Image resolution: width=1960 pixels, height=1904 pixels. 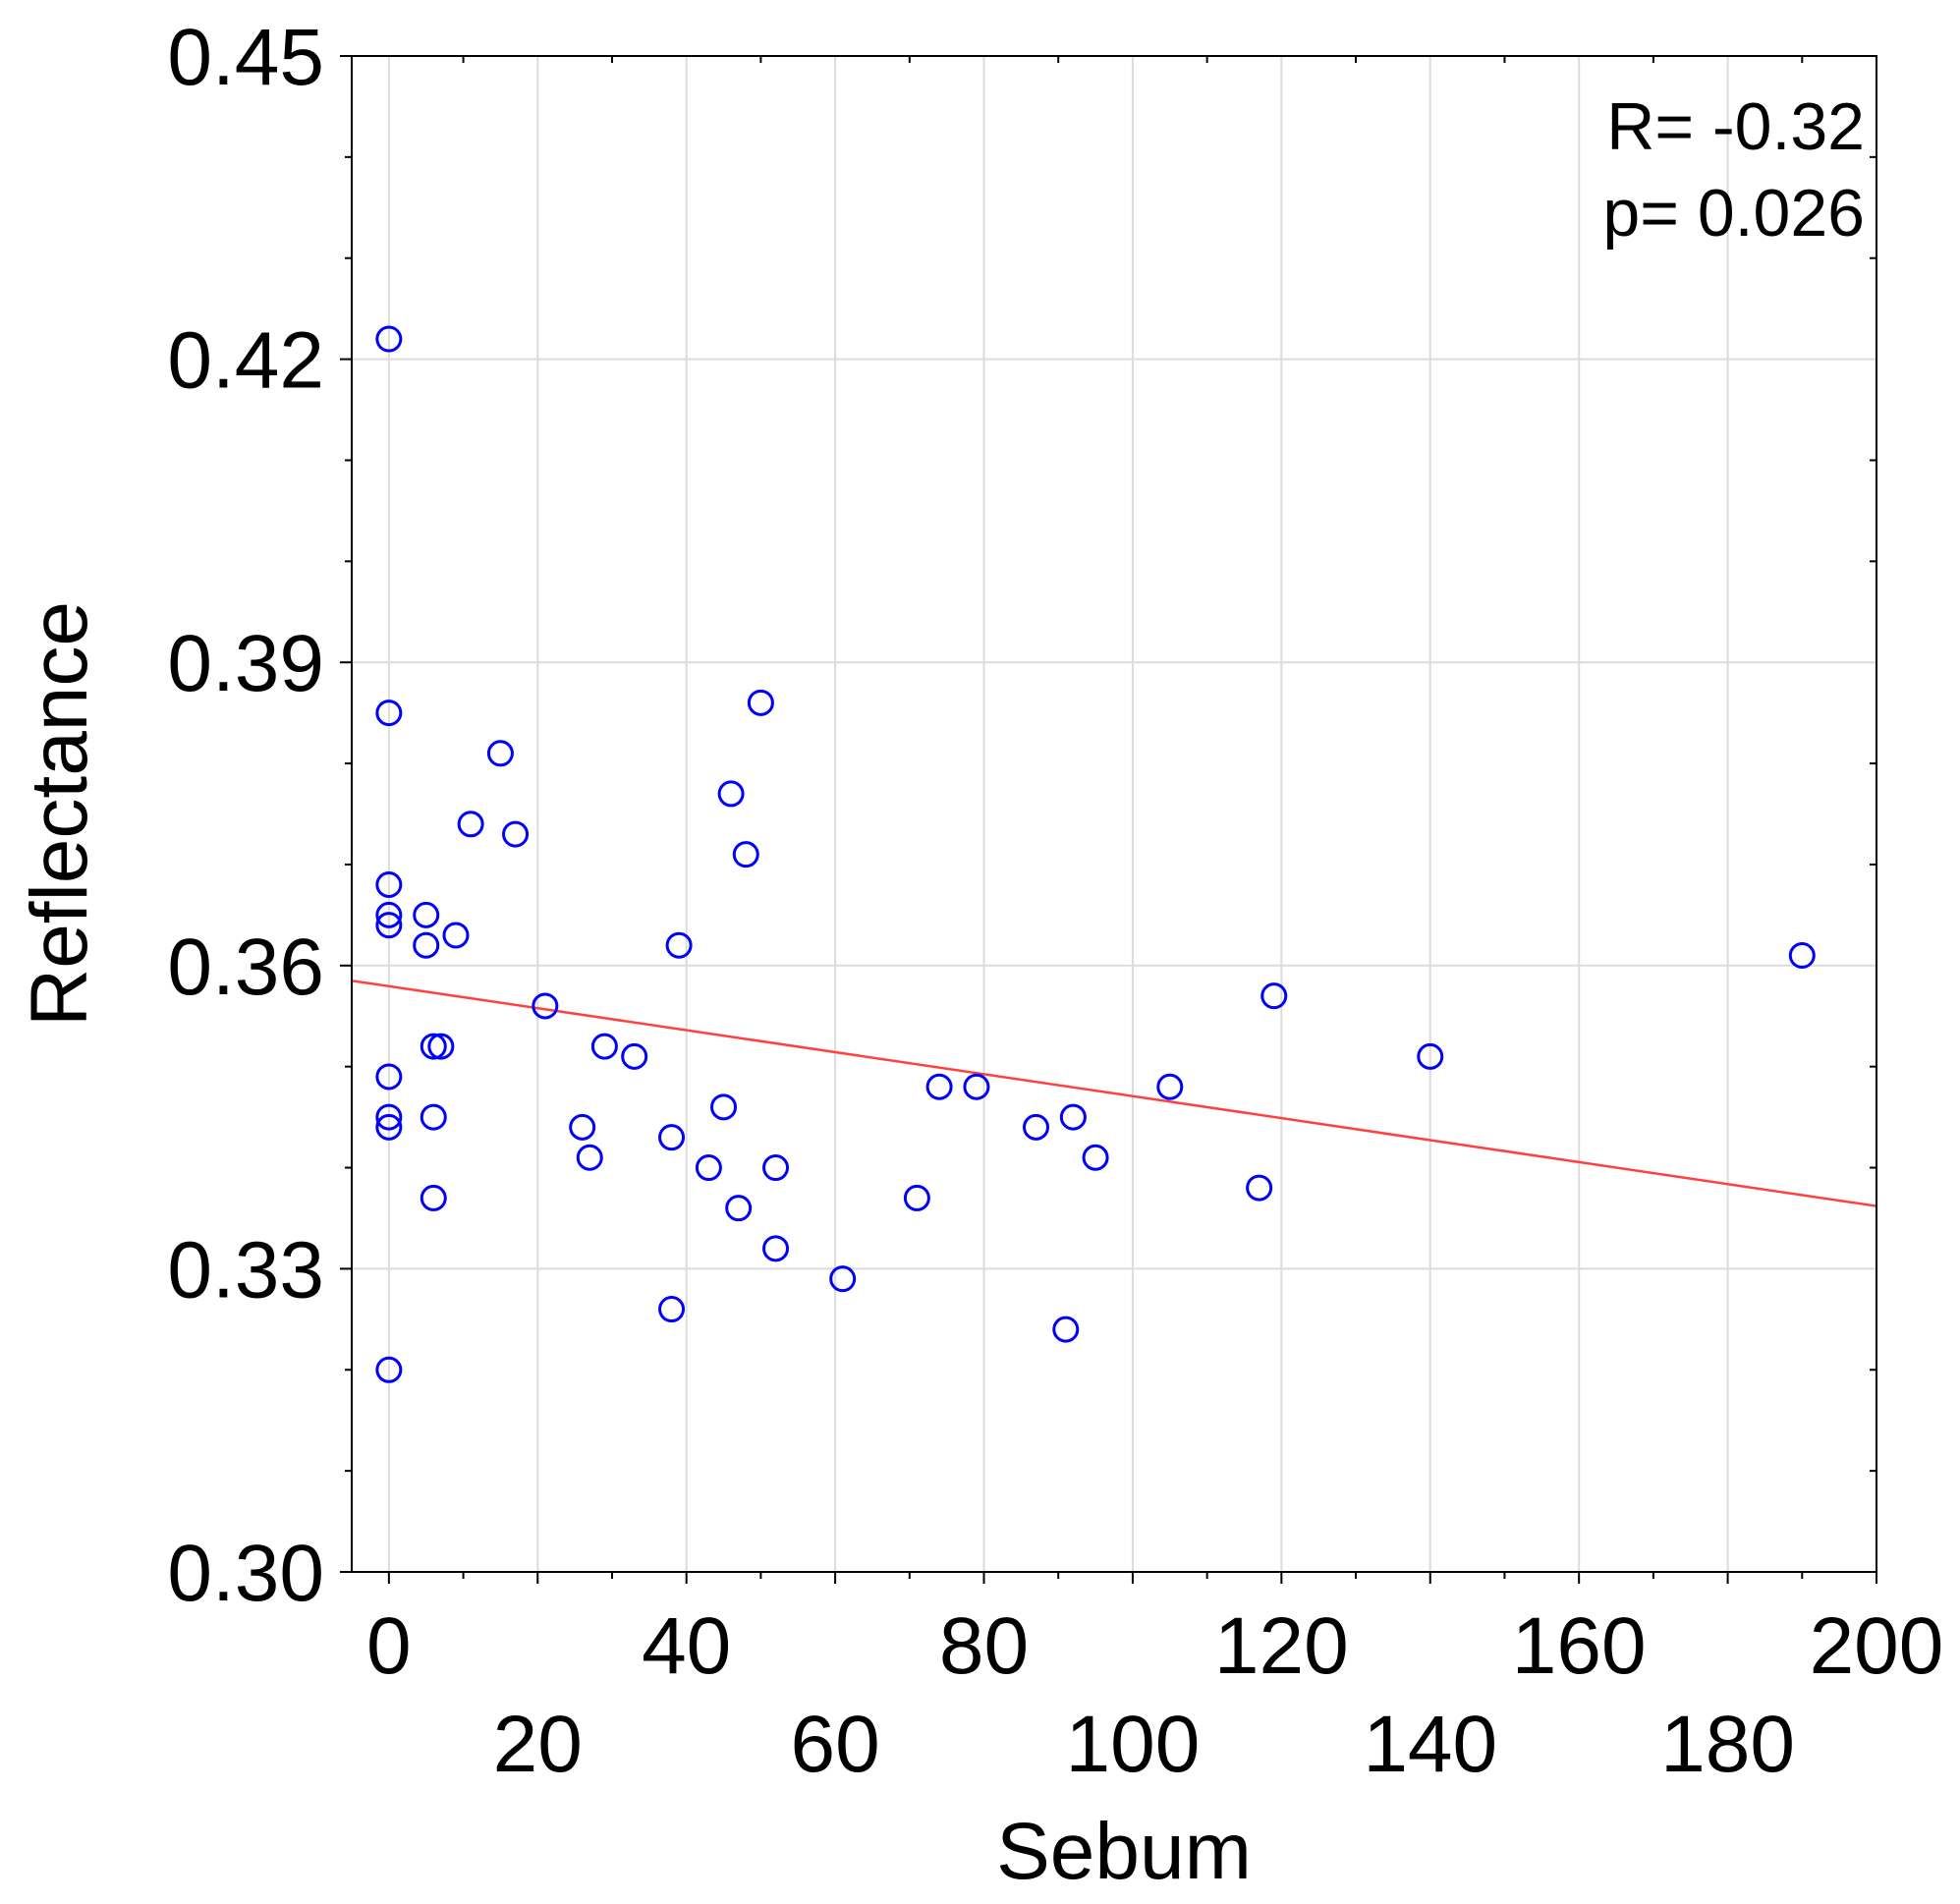 What do you see at coordinates (245, 1270) in the screenshot?
I see `y-tick-label: 0.33` at bounding box center [245, 1270].